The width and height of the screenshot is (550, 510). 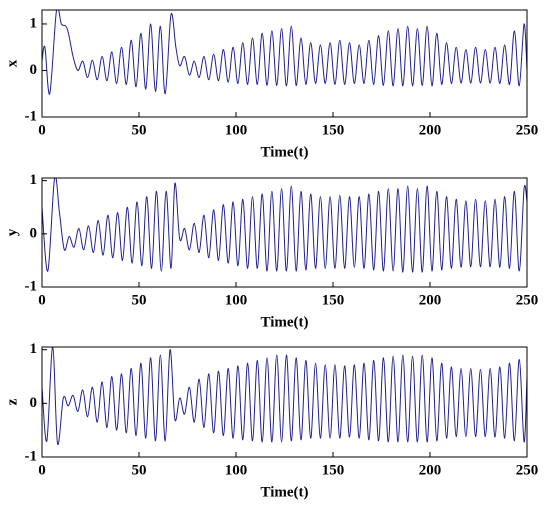 I want to click on y-axis-label: x, so click(x=12, y=63).